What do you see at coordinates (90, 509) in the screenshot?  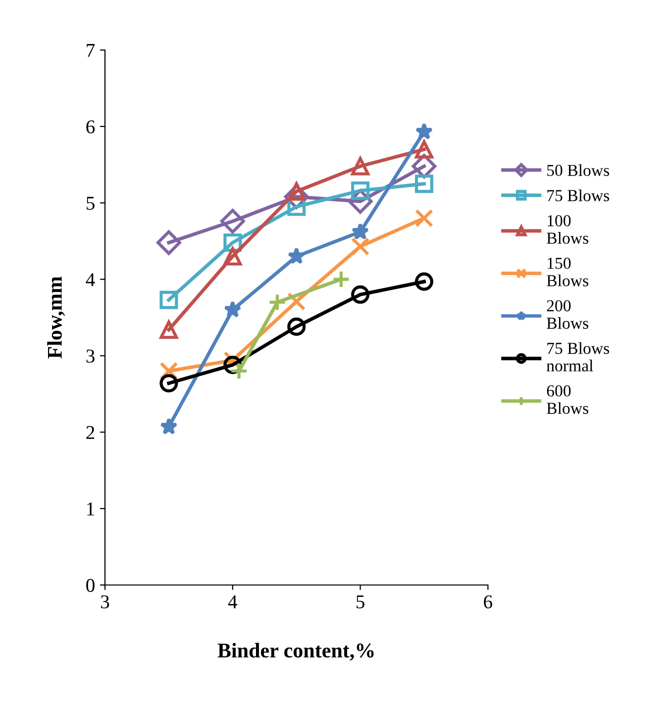 I see `y-tick-label: 1` at bounding box center [90, 509].